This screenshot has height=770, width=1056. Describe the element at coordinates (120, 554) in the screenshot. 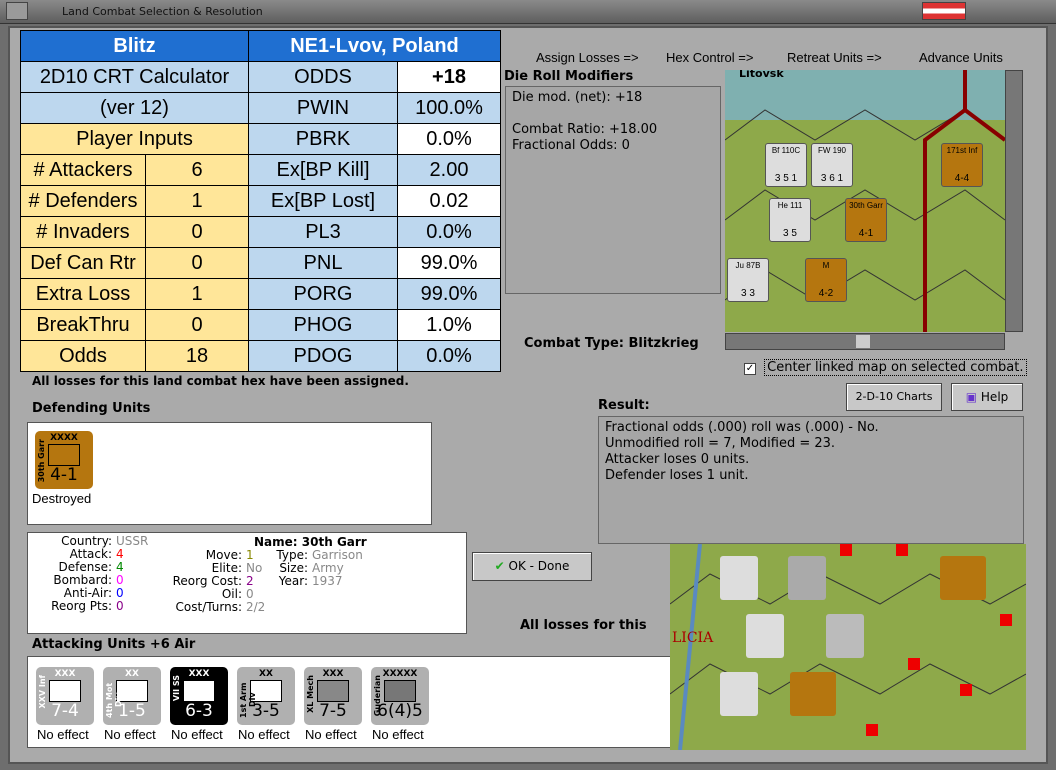

I see `info-value: 4` at that location.